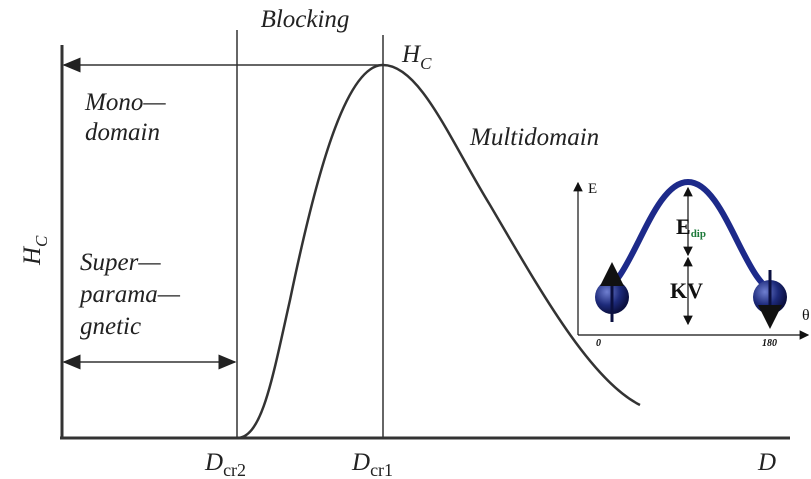 The height and width of the screenshot is (479, 811). Describe the element at coordinates (234, 469) in the screenshot. I see `dcr2-sub: cr2` at that location.